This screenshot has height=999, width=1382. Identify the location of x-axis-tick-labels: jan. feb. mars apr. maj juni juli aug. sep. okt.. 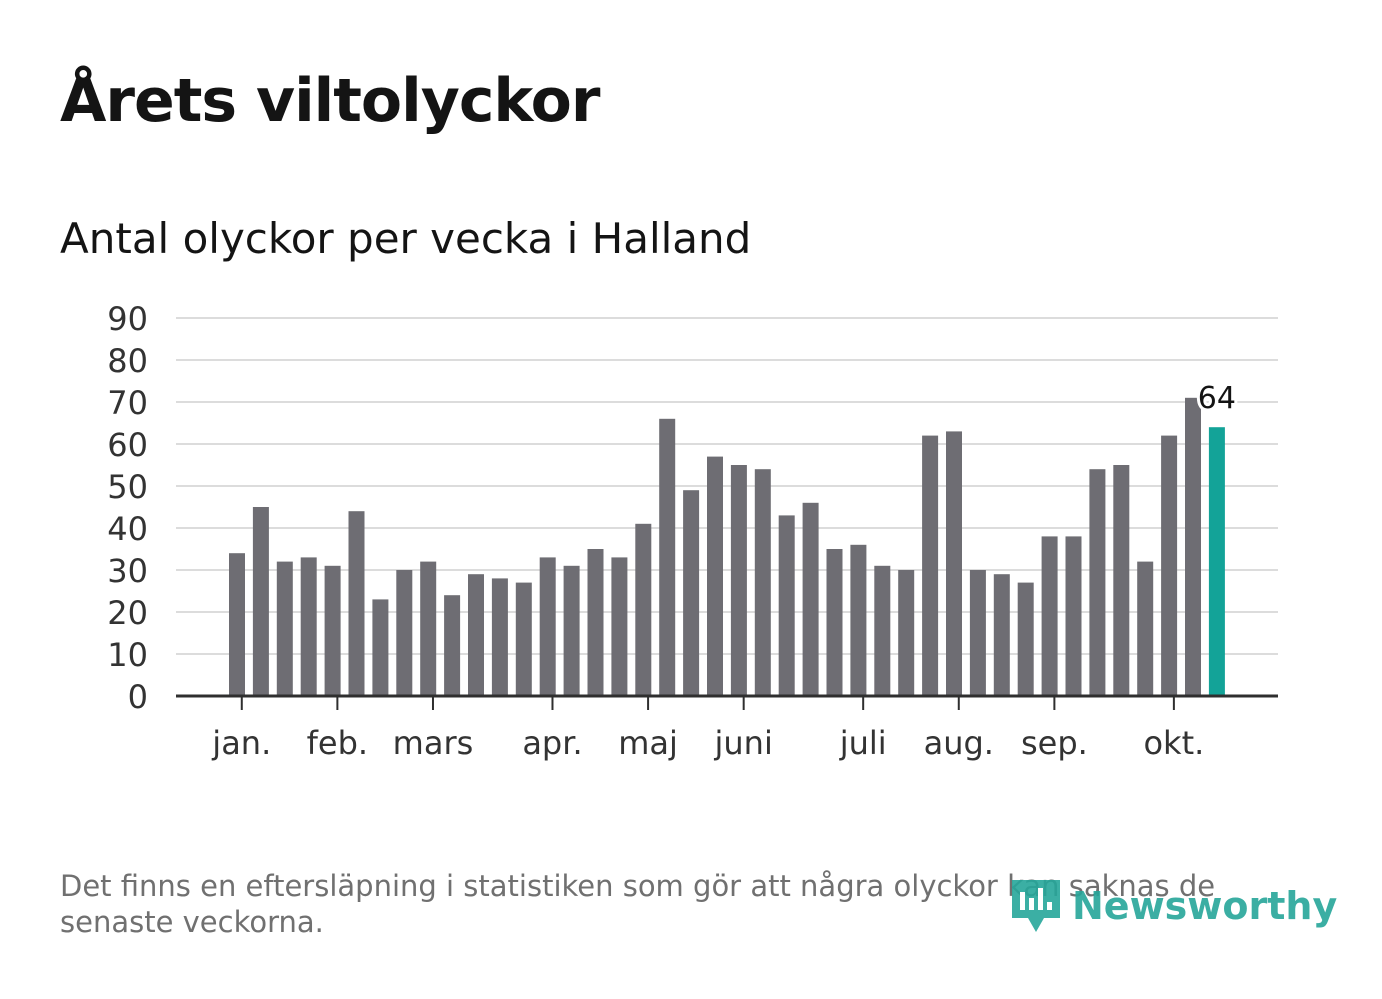
(707, 743).